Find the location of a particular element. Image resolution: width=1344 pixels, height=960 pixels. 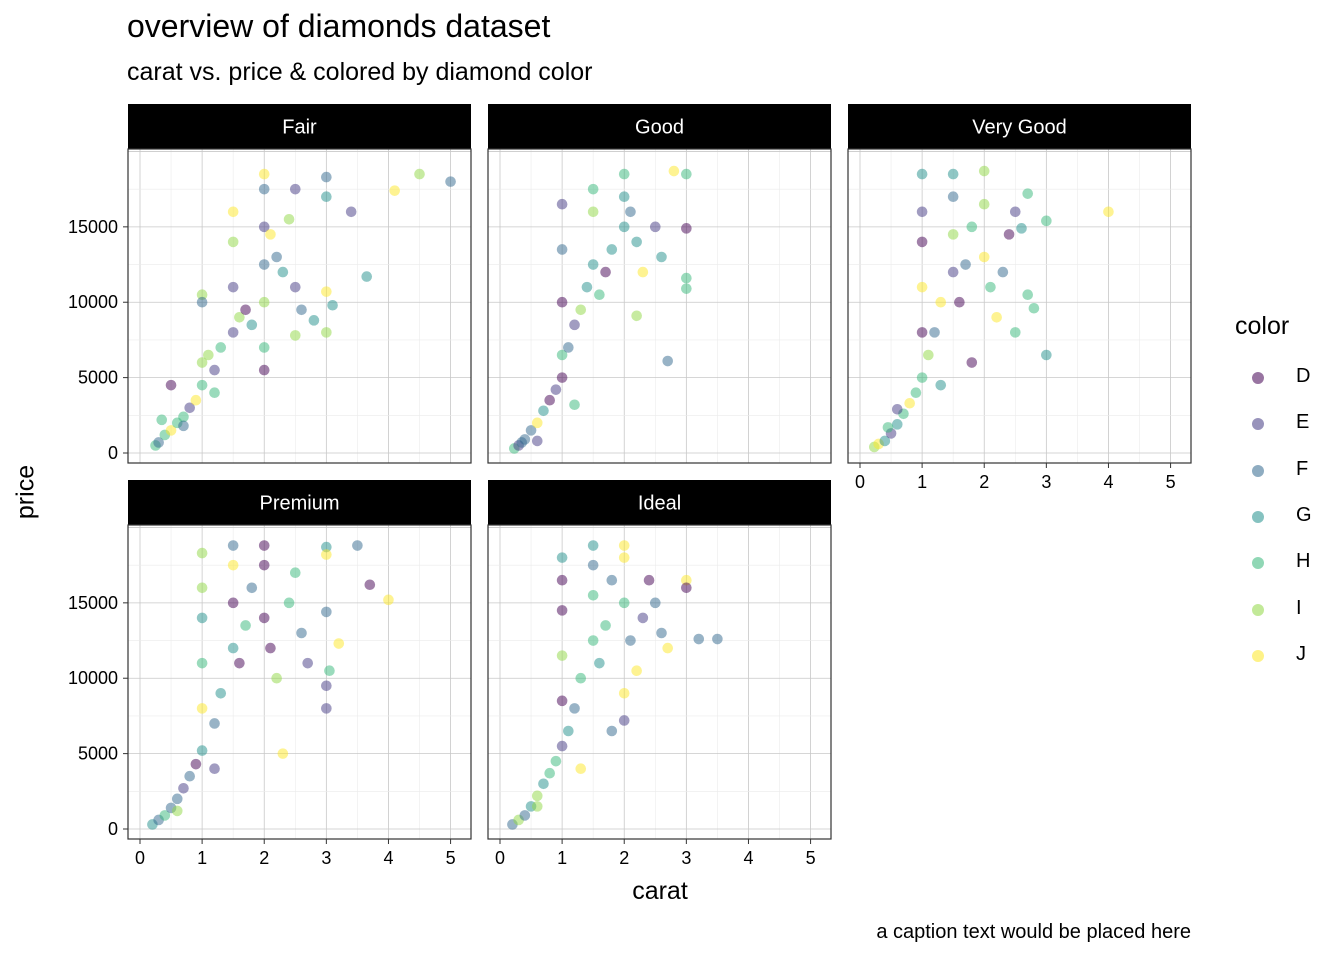

facet-strip is located at coordinates (659, 502).